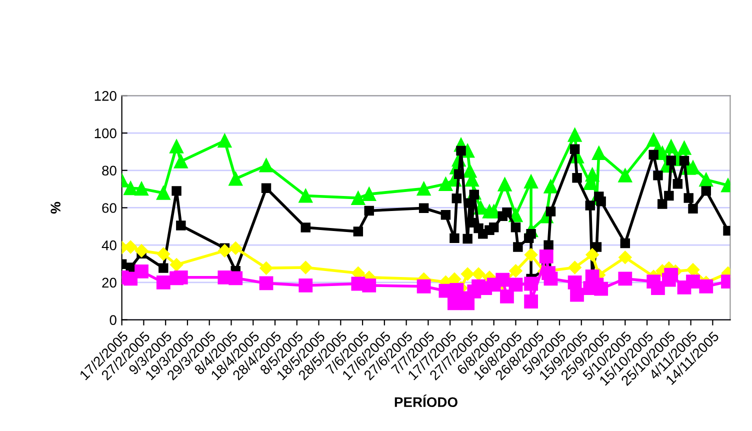 The image size is (752, 431). Describe the element at coordinates (109, 283) in the screenshot. I see `y-tick-label: 20` at that location.